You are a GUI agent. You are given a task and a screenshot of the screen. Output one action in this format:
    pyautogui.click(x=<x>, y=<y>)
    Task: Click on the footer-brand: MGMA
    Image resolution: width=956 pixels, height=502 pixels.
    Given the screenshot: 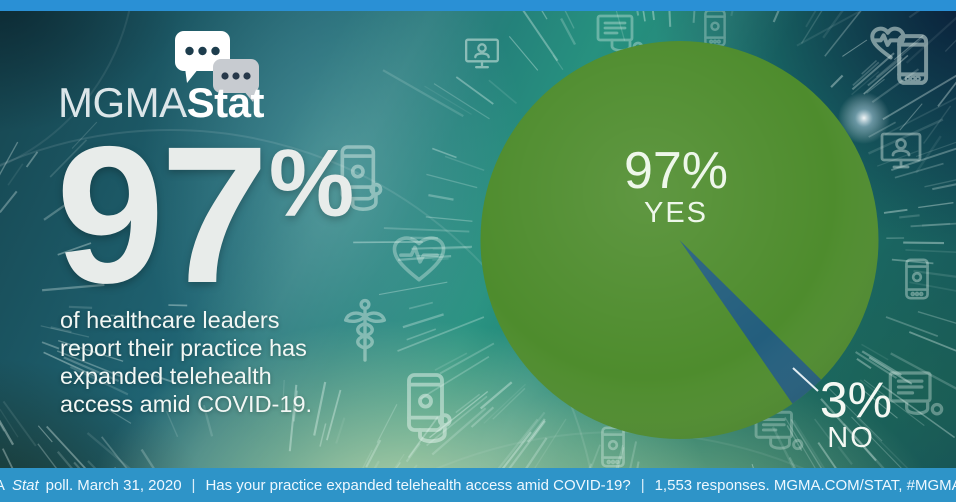 What is the action you would take?
    pyautogui.click(x=2, y=485)
    